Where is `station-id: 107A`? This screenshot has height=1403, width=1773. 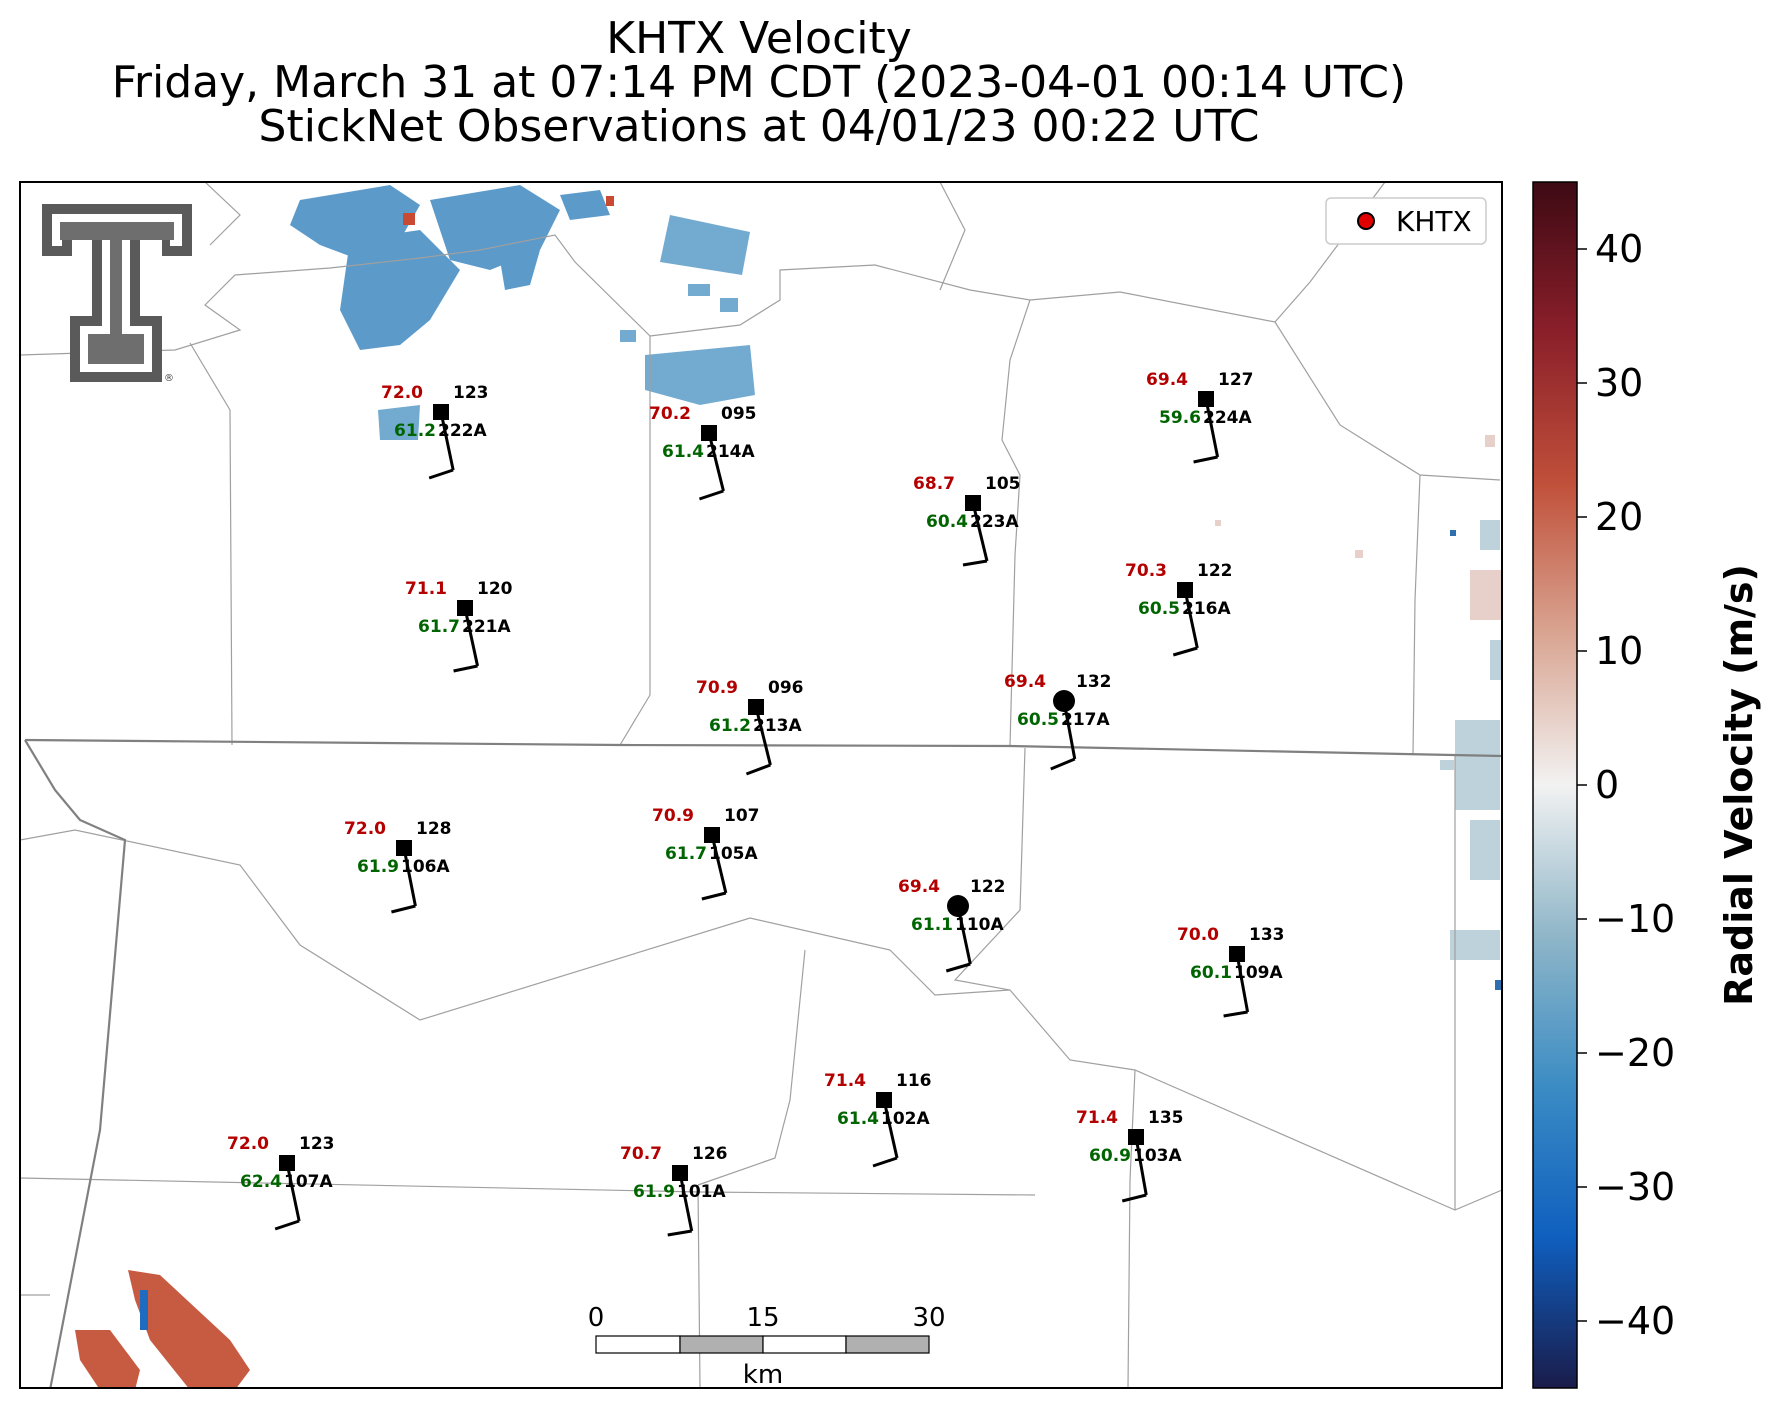
station-id: 107A is located at coordinates (308, 1182).